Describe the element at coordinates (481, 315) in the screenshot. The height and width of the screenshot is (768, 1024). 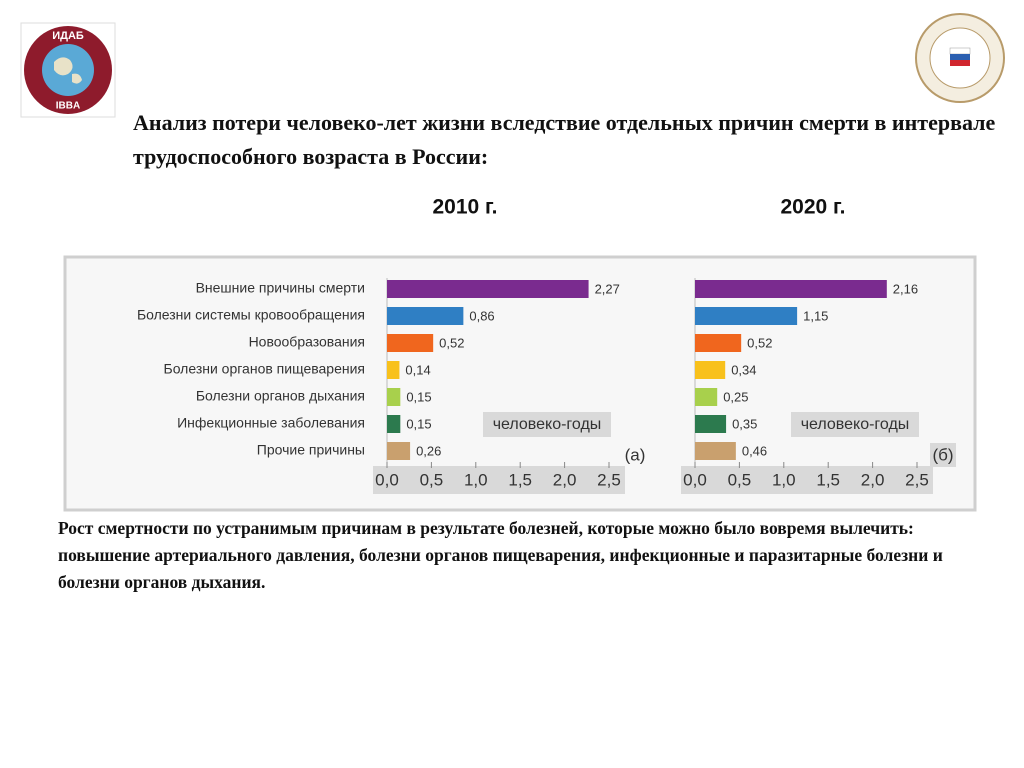
I see `value-label: 0,86` at that location.